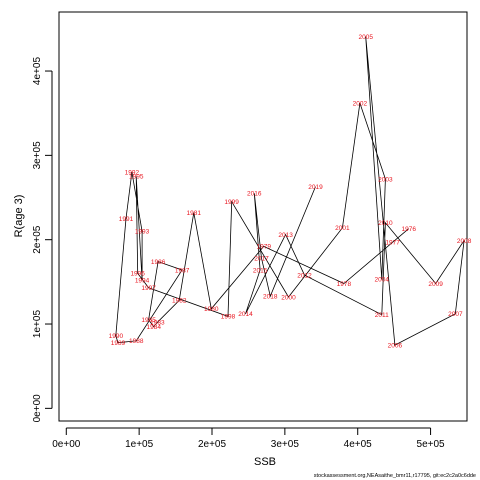  I want to click on point-label-2009: 2009, so click(435, 284).